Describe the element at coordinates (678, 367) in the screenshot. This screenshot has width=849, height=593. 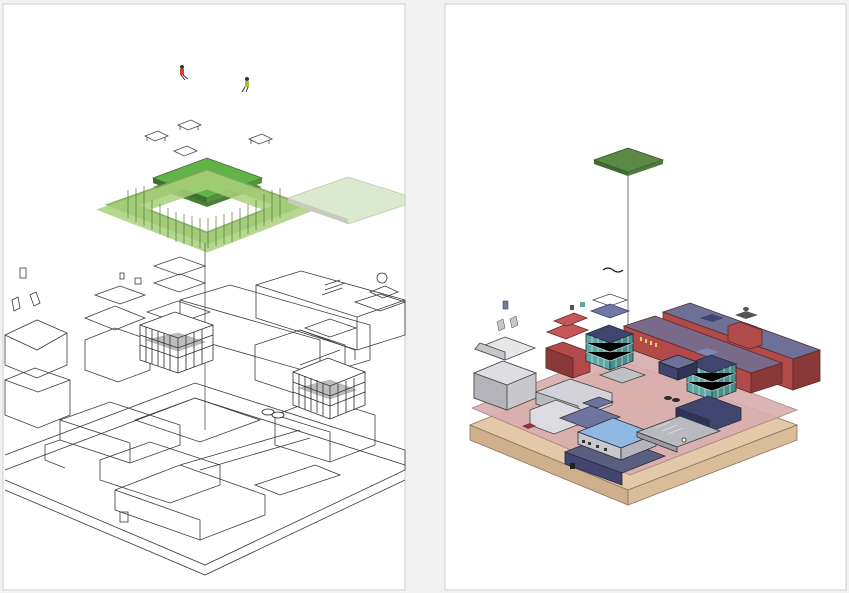
I see `navy-block` at that location.